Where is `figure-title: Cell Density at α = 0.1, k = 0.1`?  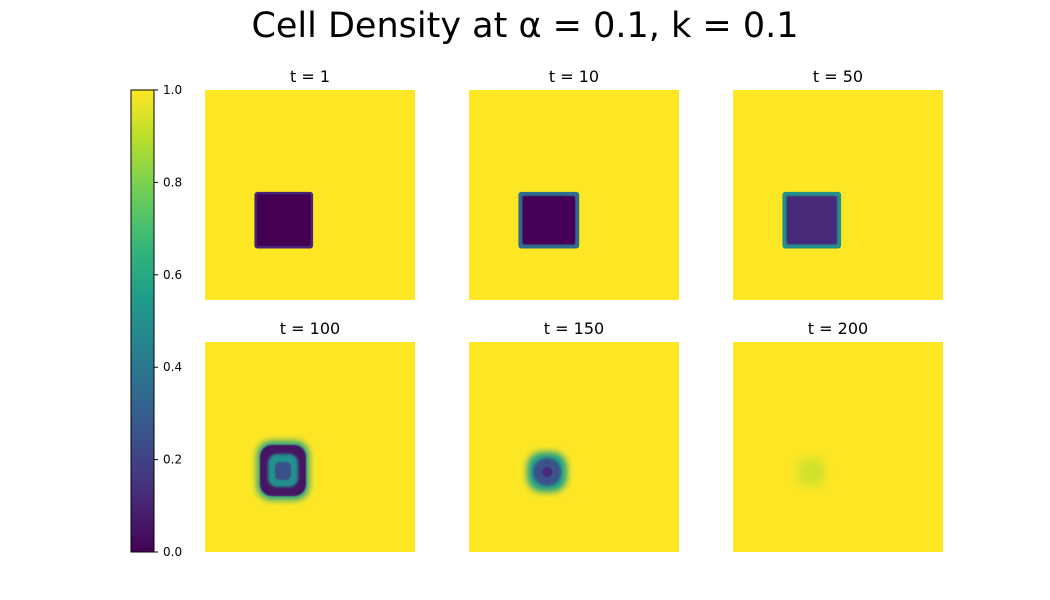
figure-title: Cell Density at α = 0.1, k = 0.1 is located at coordinates (525, 26).